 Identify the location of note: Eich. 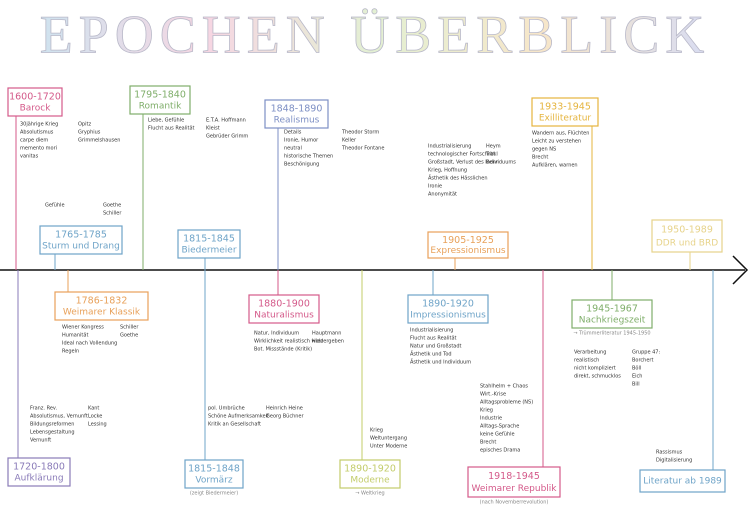
(637, 377).